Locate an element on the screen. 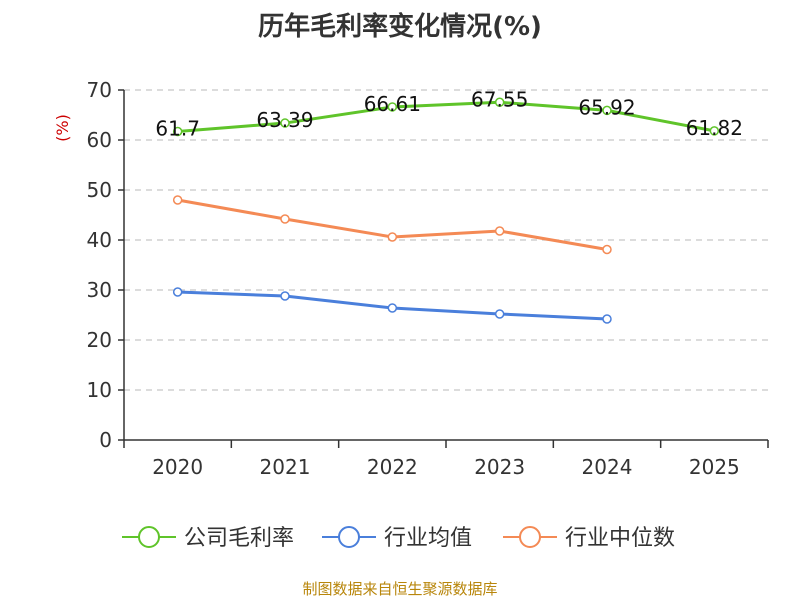 This screenshot has height=600, width=800. legend-item-1: 行业均值 is located at coordinates (397, 538).